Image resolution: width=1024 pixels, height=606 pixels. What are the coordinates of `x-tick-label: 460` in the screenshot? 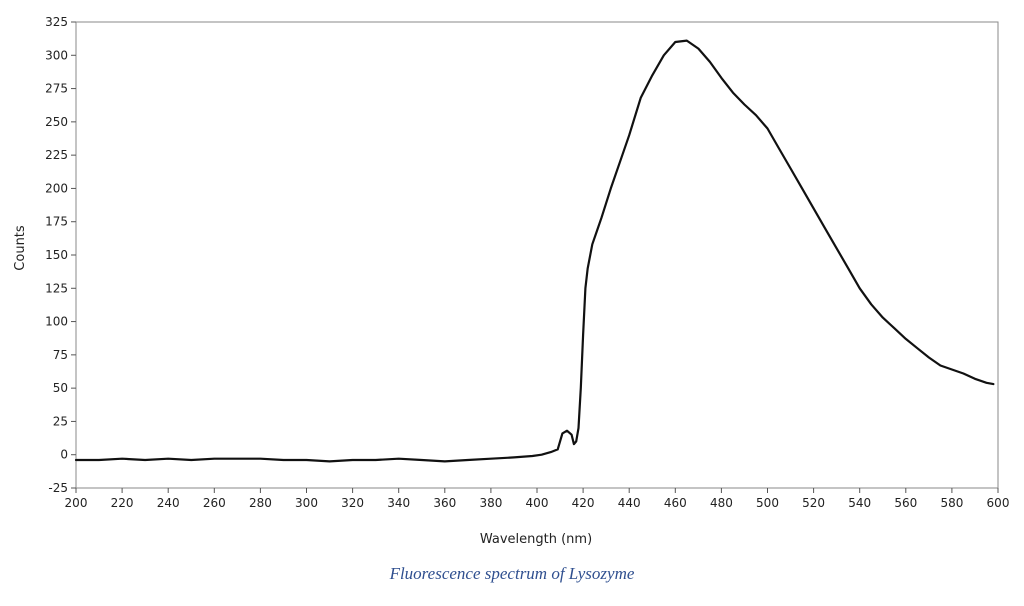 It's located at (675, 503).